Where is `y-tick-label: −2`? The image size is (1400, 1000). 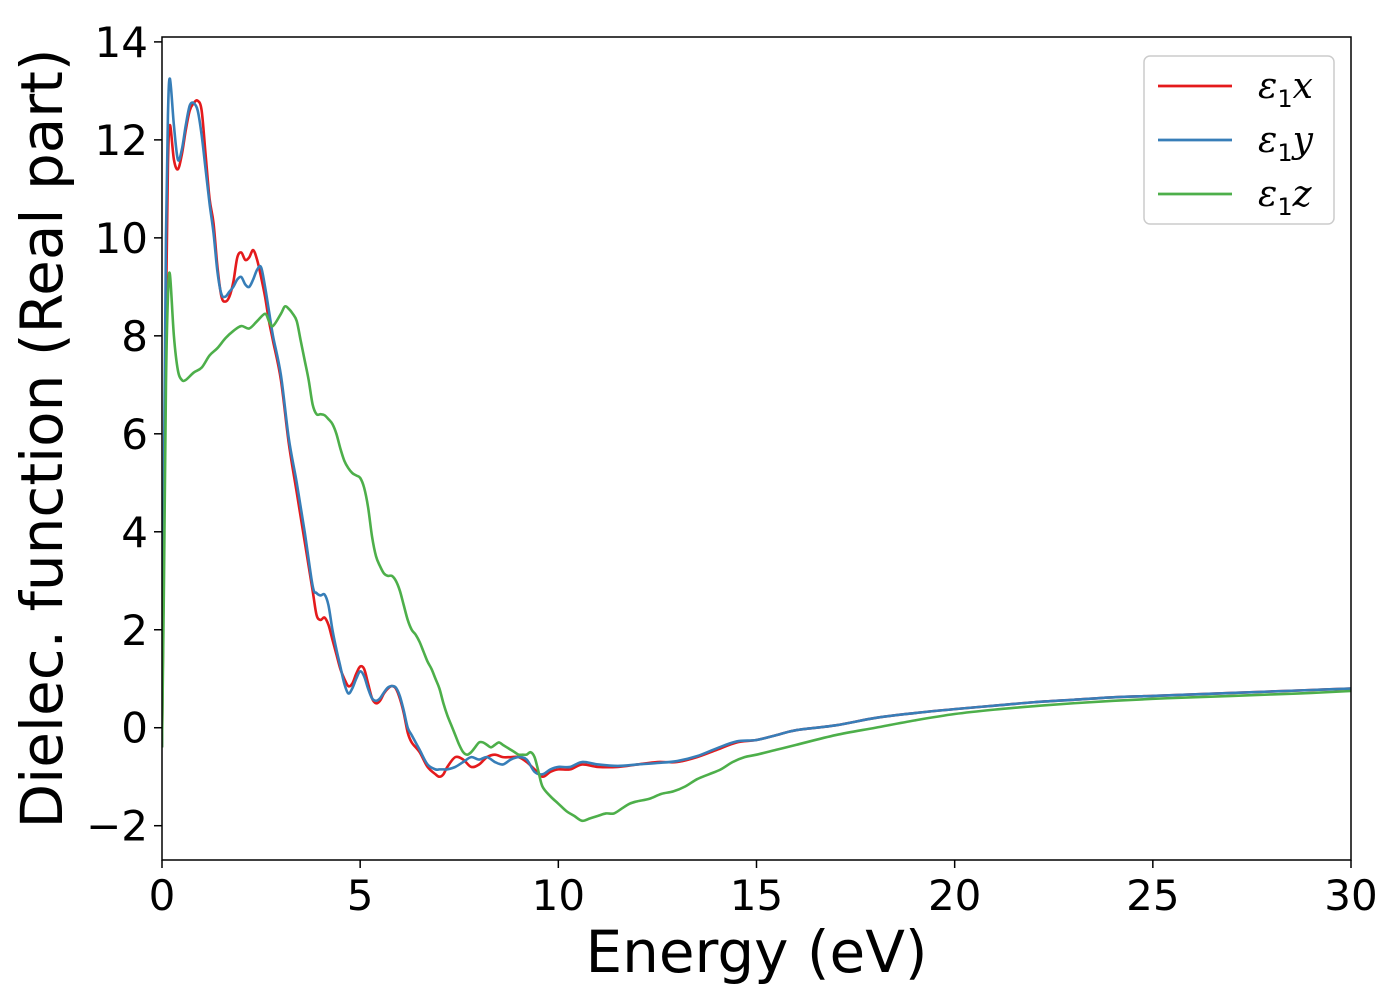 y-tick-label: −2 is located at coordinates (117, 826).